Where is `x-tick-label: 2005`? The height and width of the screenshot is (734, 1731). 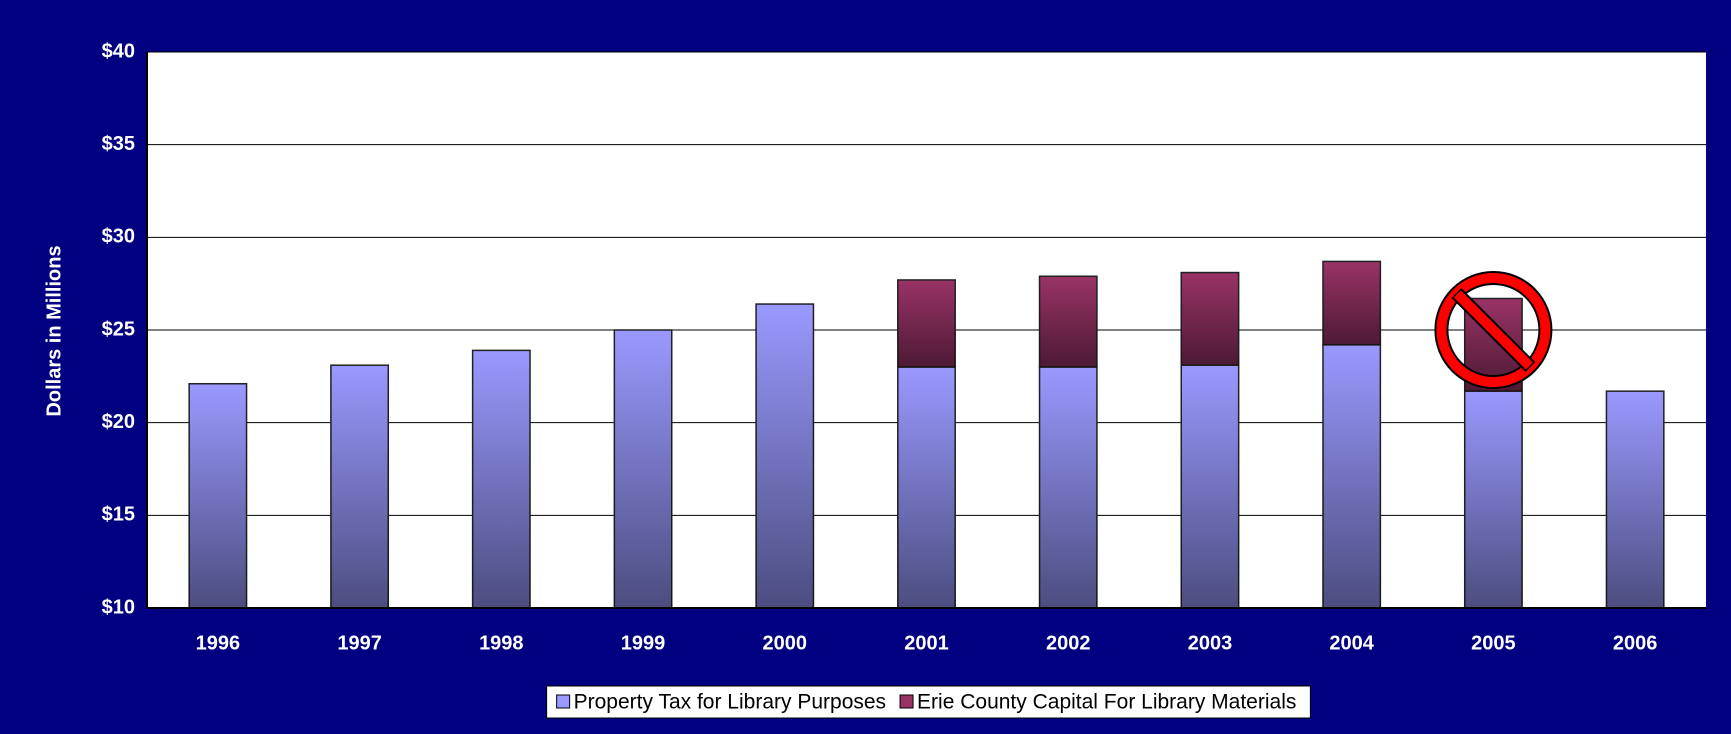
x-tick-label: 2005 is located at coordinates (1493, 643).